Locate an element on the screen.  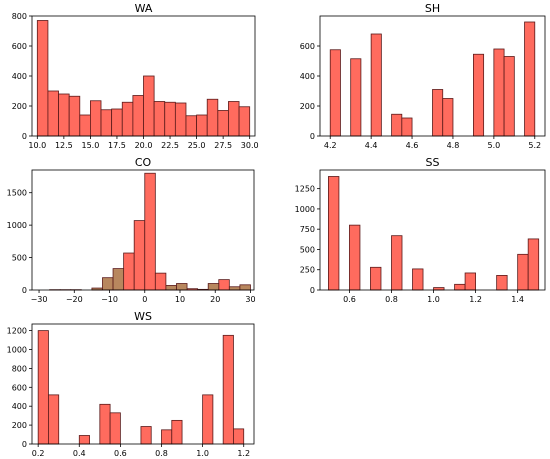
x-tick-label: 10 is located at coordinates (180, 299).